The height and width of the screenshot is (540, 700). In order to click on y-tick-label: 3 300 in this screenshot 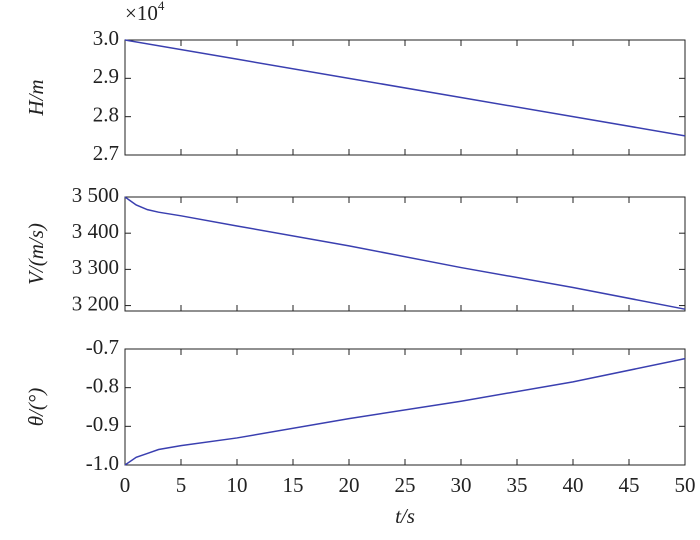, I will do `click(95, 267)`.